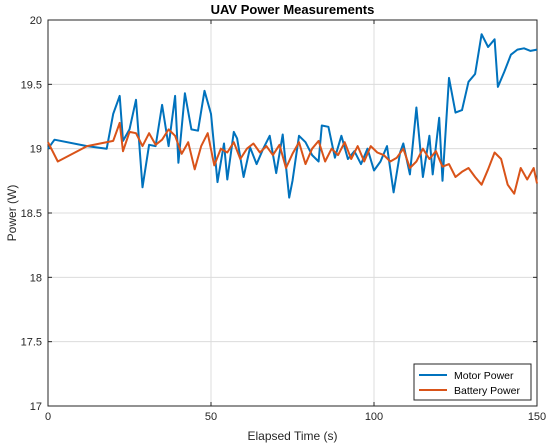 This screenshot has height=445, width=550. Describe the element at coordinates (36, 150) in the screenshot. I see `y-tick-label: 19` at that location.